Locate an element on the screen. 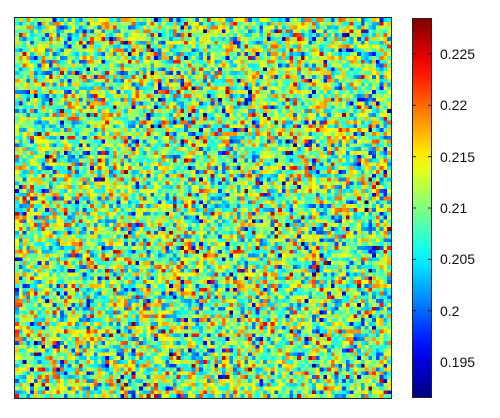  colorbar-tick-label: 0.2 is located at coordinates (450, 310).